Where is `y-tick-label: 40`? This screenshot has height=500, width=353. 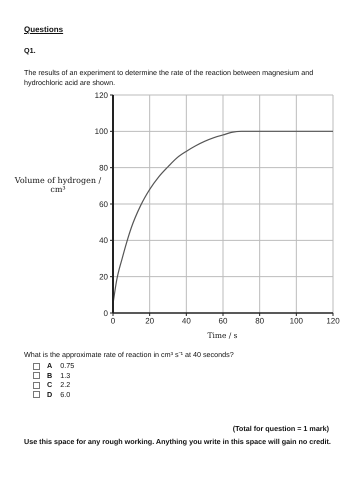 y-tick-label: 40 is located at coordinates (104, 241).